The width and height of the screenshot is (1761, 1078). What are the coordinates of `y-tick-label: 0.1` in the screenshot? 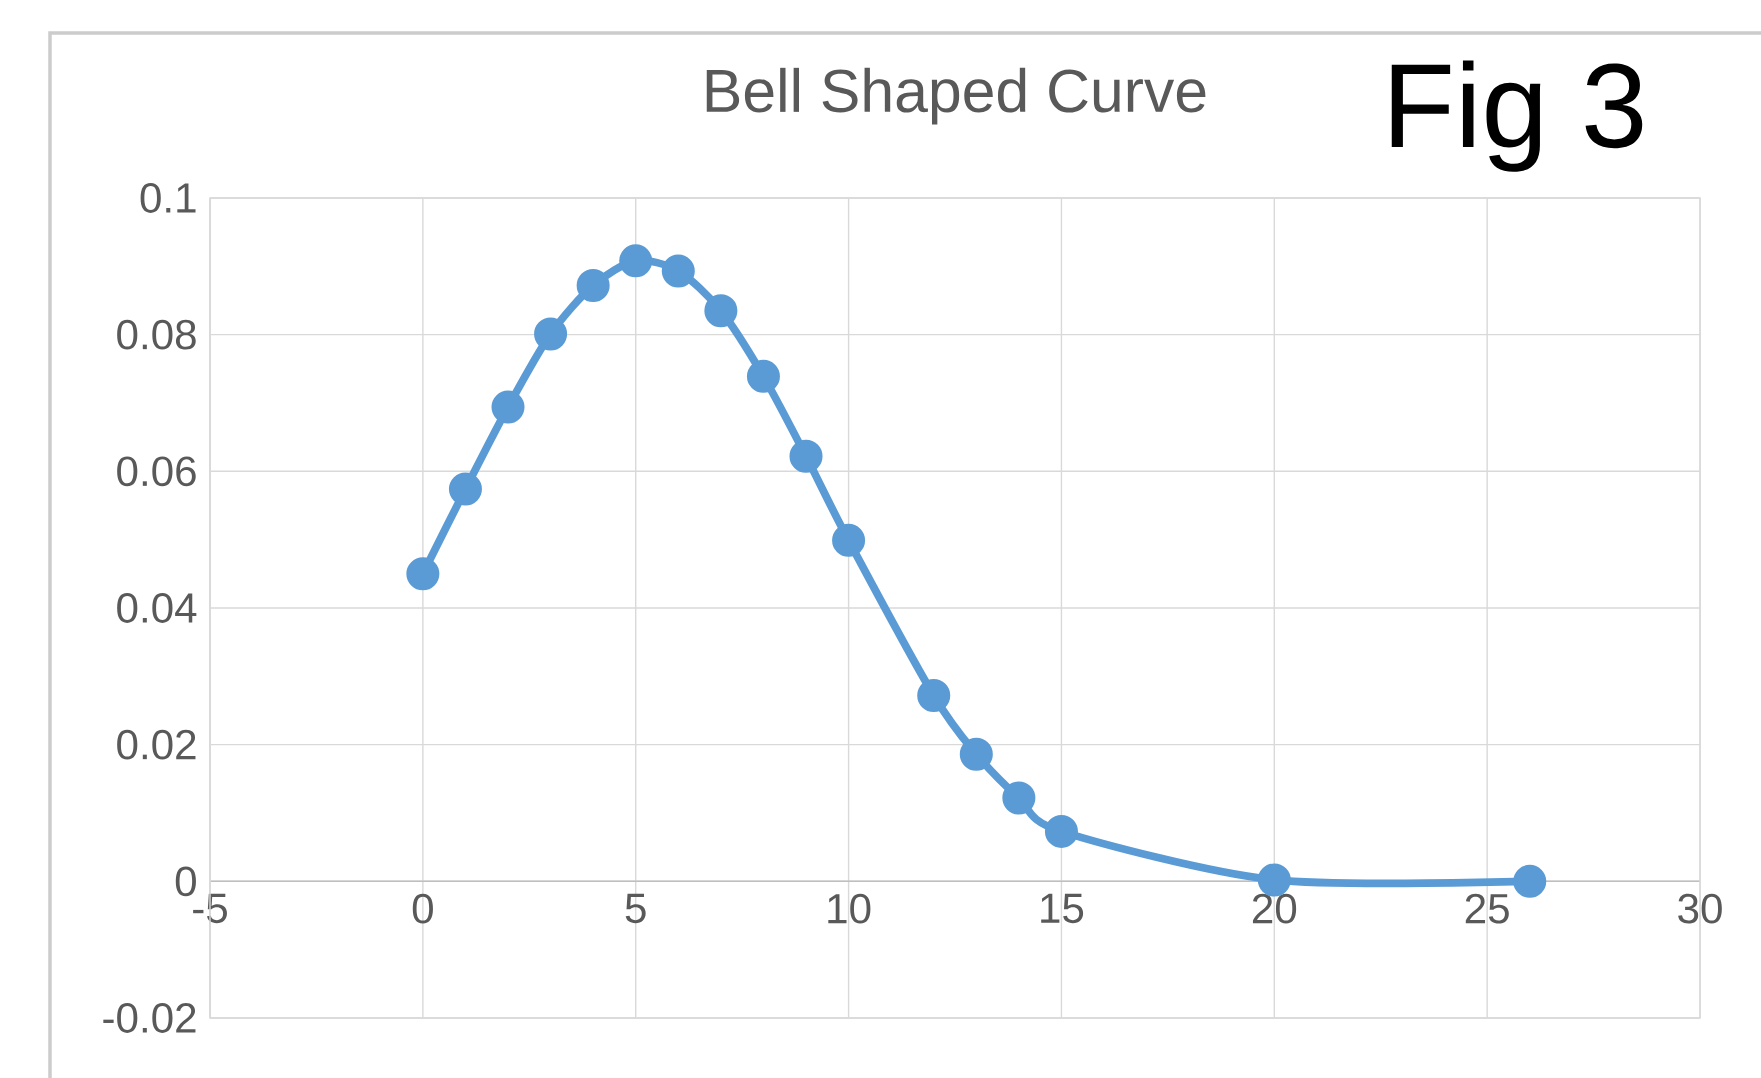 It's located at (168, 198).